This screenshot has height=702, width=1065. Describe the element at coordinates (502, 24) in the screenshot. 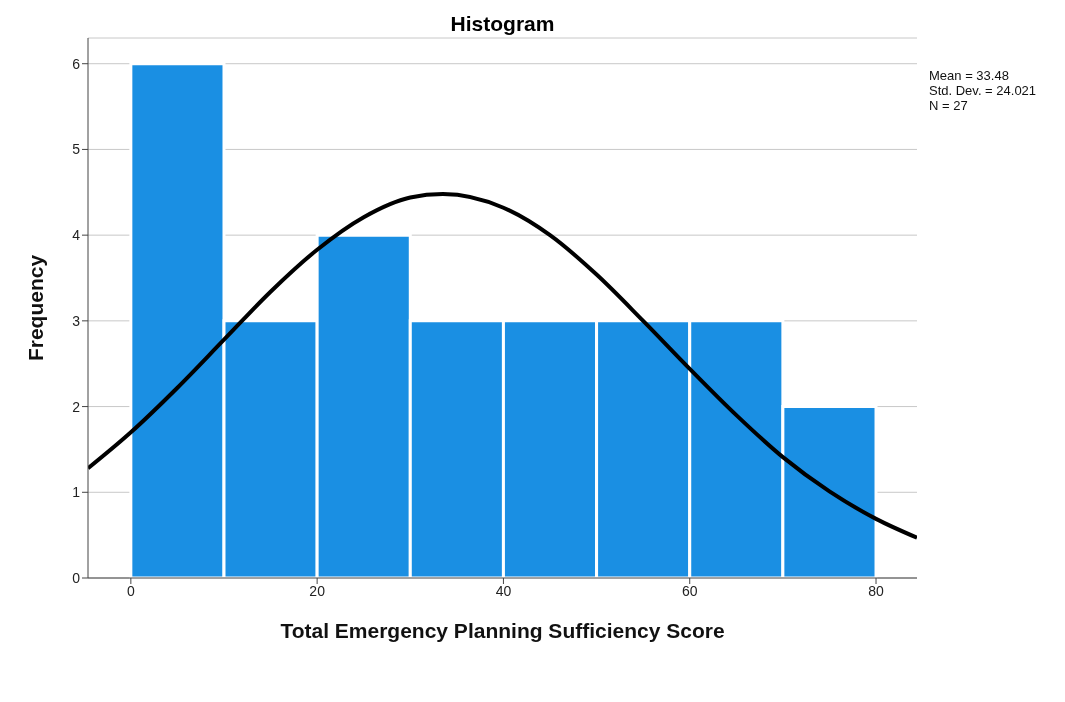

I see `chart-title: Histogram` at that location.